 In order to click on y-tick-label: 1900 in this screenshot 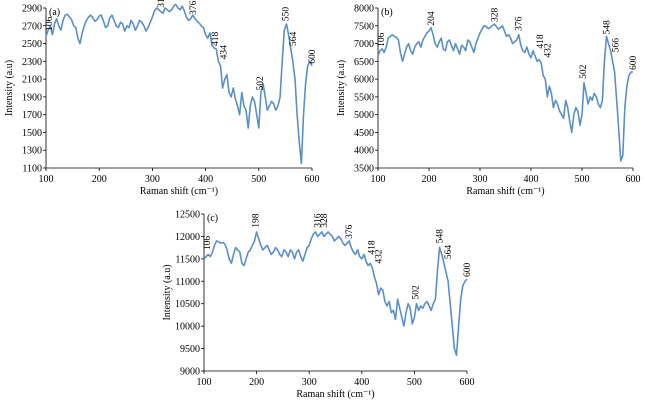, I will do `click(32, 97)`.